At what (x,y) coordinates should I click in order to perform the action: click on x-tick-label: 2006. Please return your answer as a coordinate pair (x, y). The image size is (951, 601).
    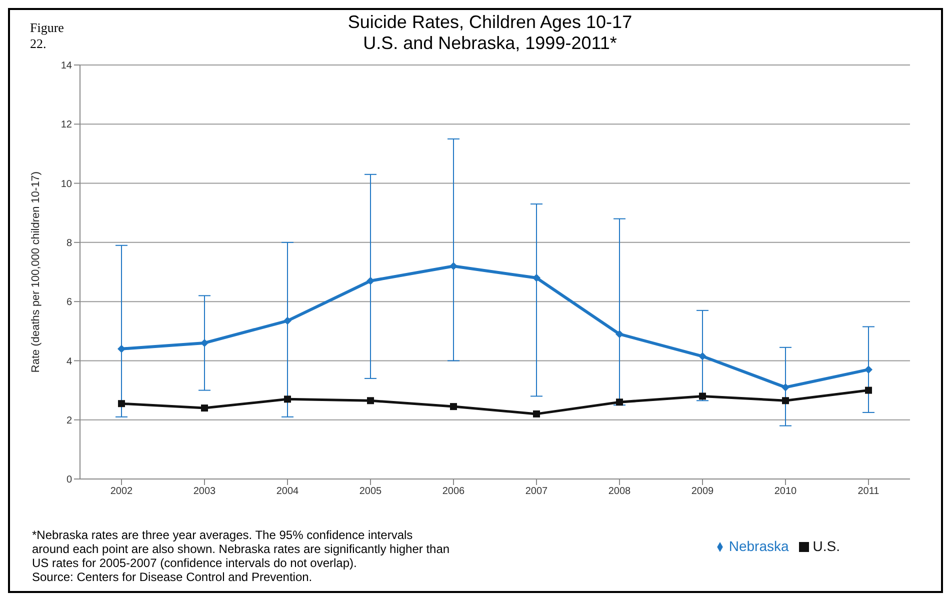
    Looking at the image, I should click on (454, 492).